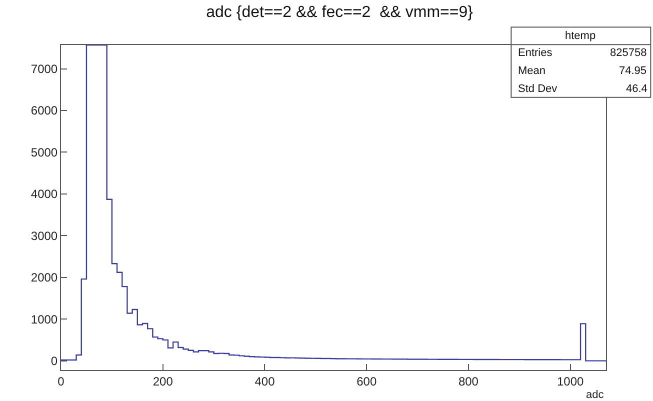  What do you see at coordinates (163, 381) in the screenshot?
I see `x-tick-label: 200` at bounding box center [163, 381].